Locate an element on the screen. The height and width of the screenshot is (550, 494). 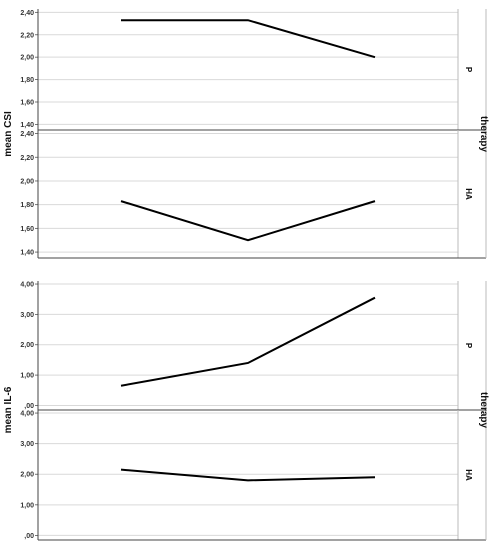
y-axis-title: mean CSI is located at coordinates (8, 134).